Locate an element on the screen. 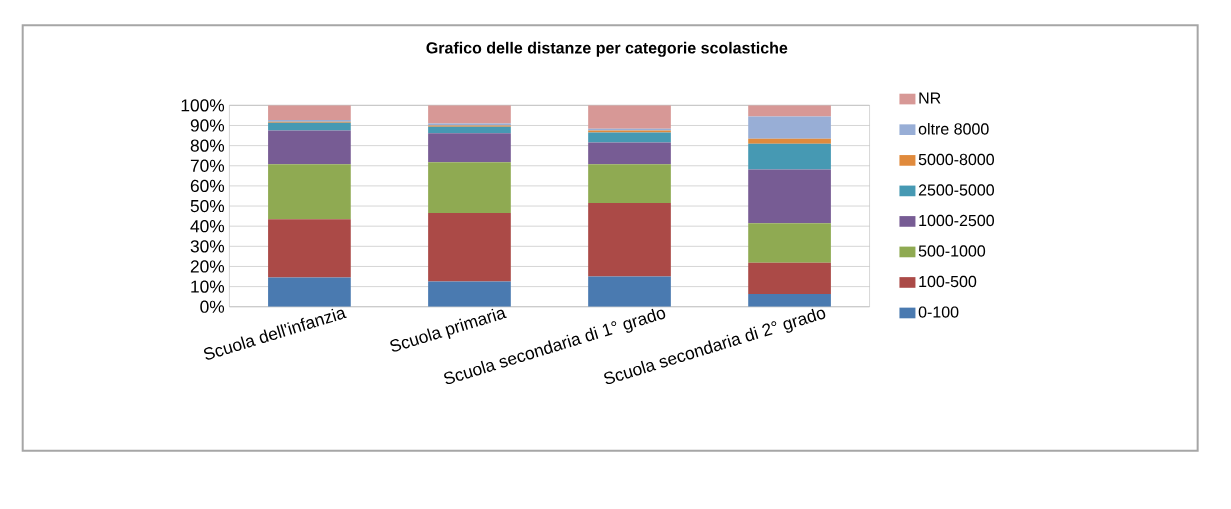 Image resolution: width=1231 pixels, height=509 pixels. y-tick-label: 50% is located at coordinates (207, 205).